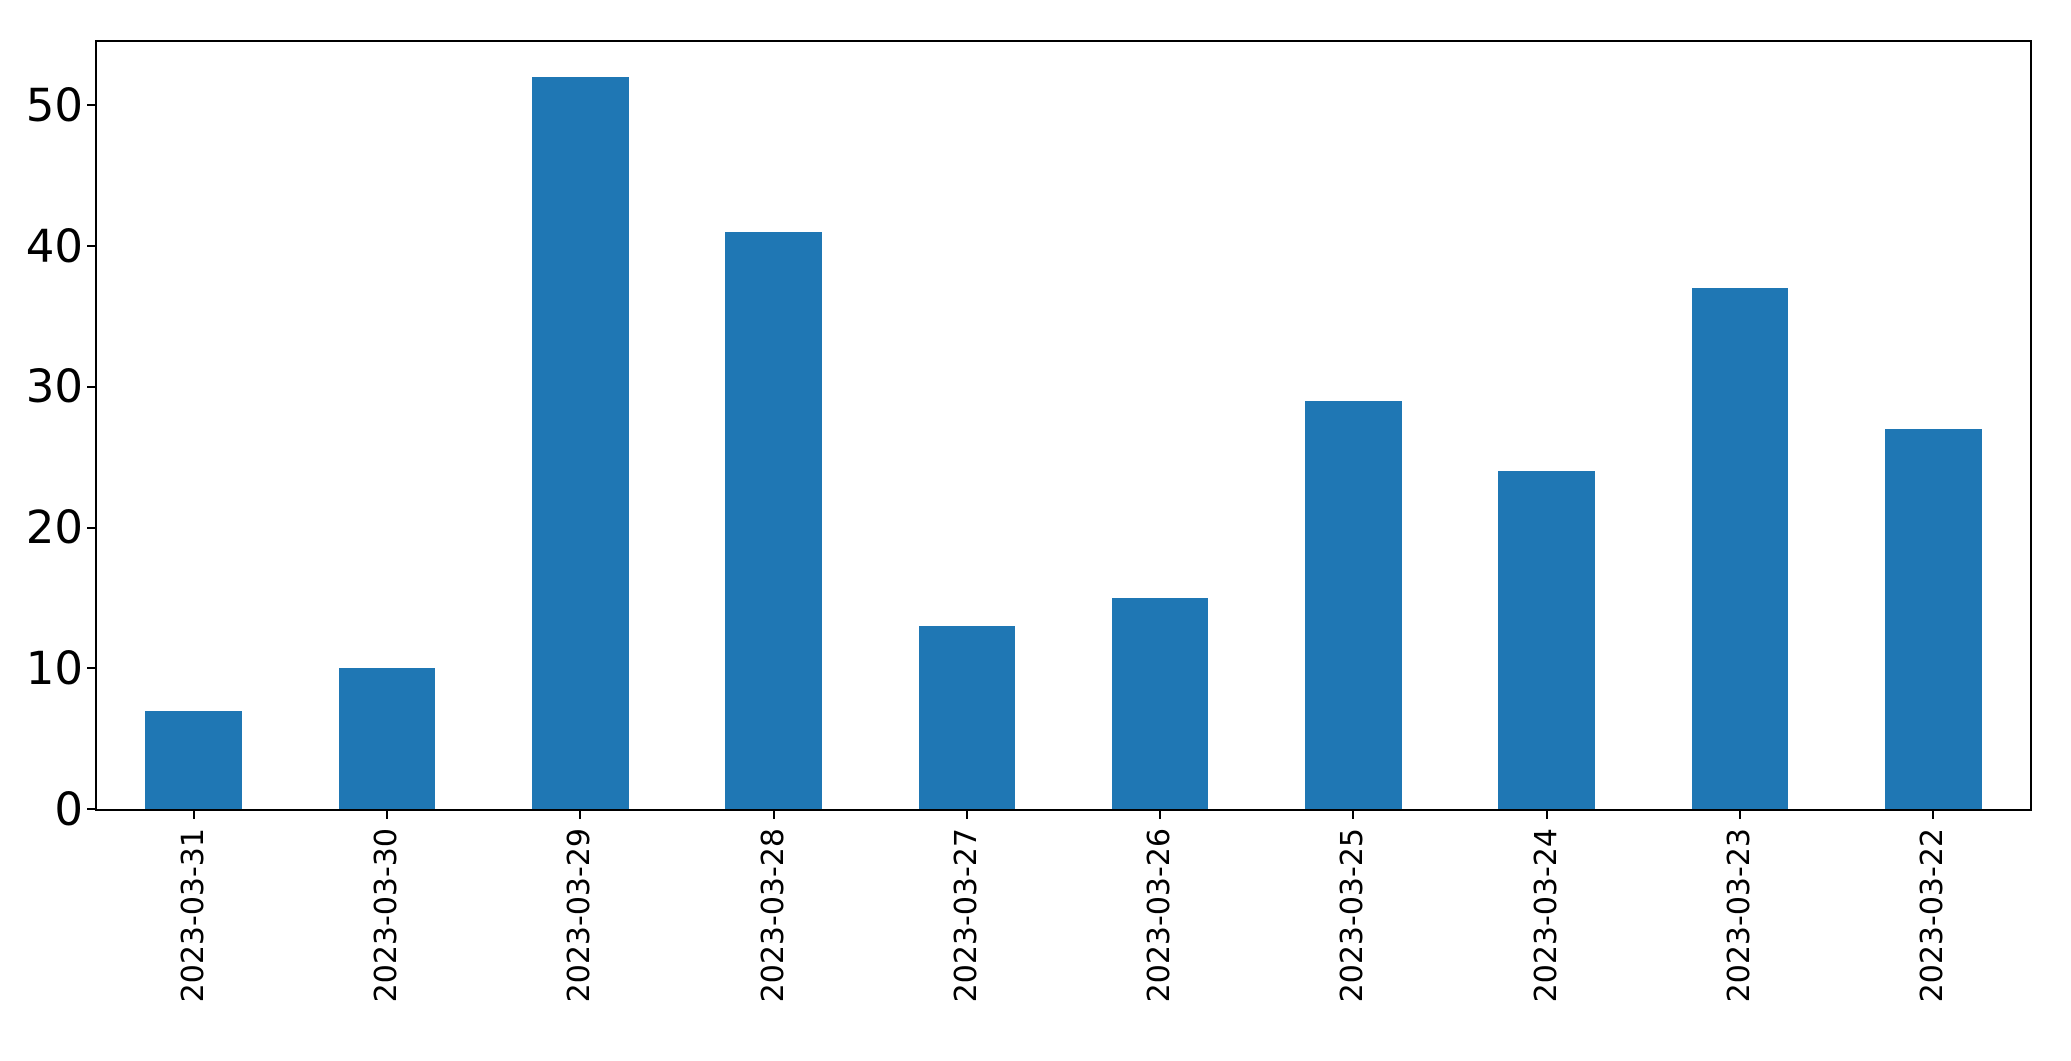 This screenshot has width=2071, height=1061. I want to click on y-tick-label: 40, so click(54, 246).